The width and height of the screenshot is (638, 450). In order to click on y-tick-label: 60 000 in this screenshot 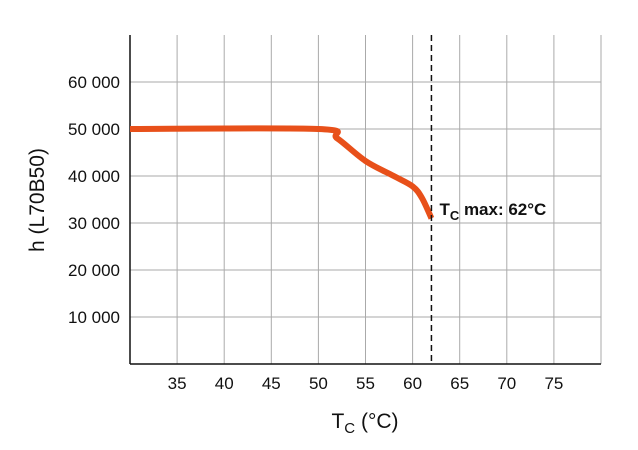, I will do `click(94, 82)`.